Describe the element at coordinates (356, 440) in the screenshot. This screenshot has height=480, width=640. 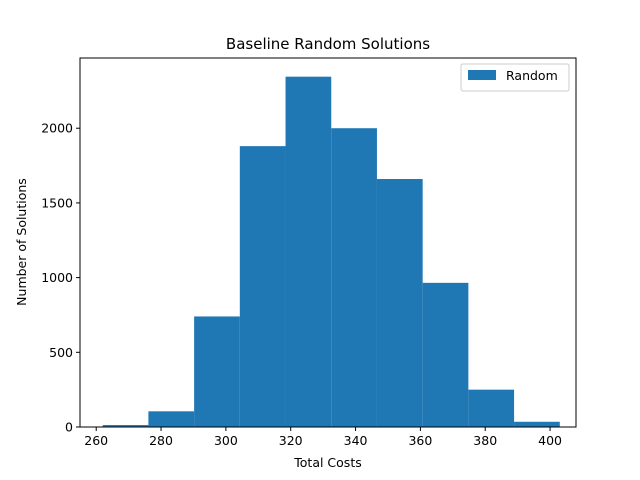
I see `x-tick-label: 340` at that location.